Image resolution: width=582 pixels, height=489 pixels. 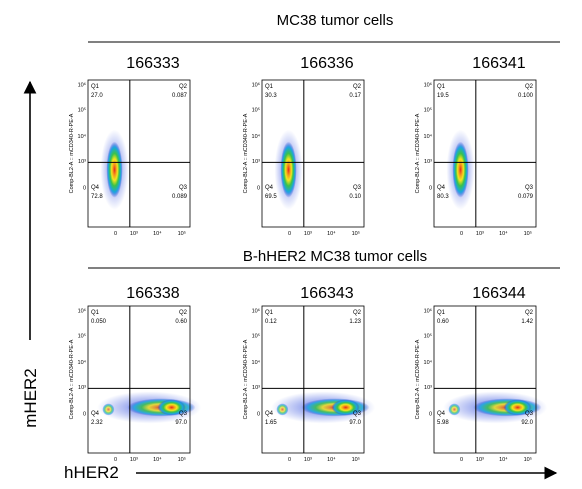 I want to click on quadrant-percent: 0.60, so click(x=181, y=322).